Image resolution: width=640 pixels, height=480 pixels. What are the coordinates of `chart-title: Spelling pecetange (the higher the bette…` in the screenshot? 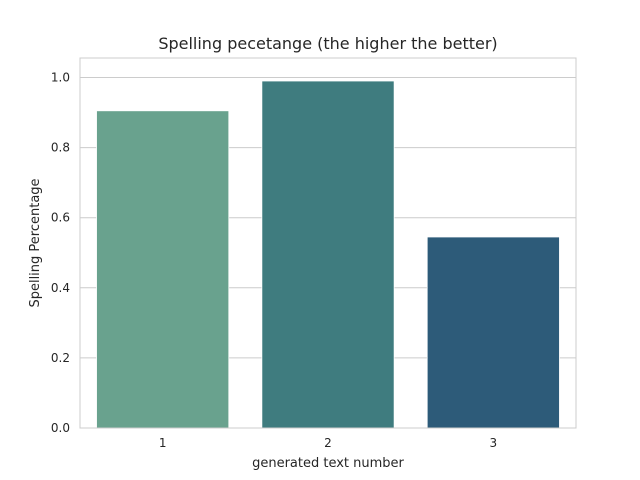 It's located at (327, 43).